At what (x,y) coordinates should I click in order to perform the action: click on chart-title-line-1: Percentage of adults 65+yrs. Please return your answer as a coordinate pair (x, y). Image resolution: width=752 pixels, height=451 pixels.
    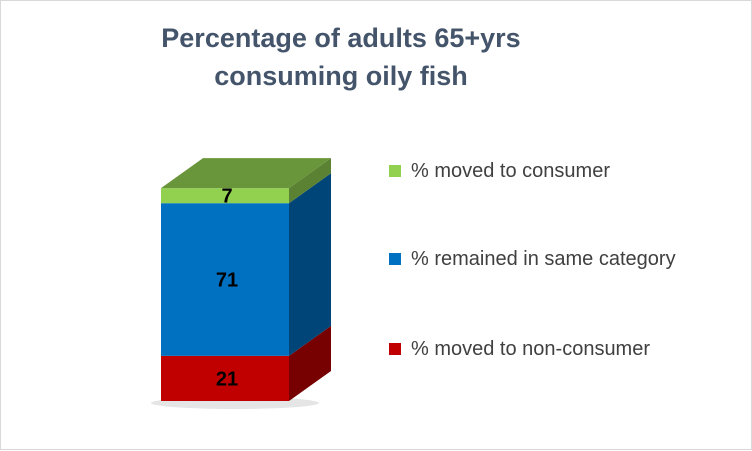
    Looking at the image, I should click on (341, 38).